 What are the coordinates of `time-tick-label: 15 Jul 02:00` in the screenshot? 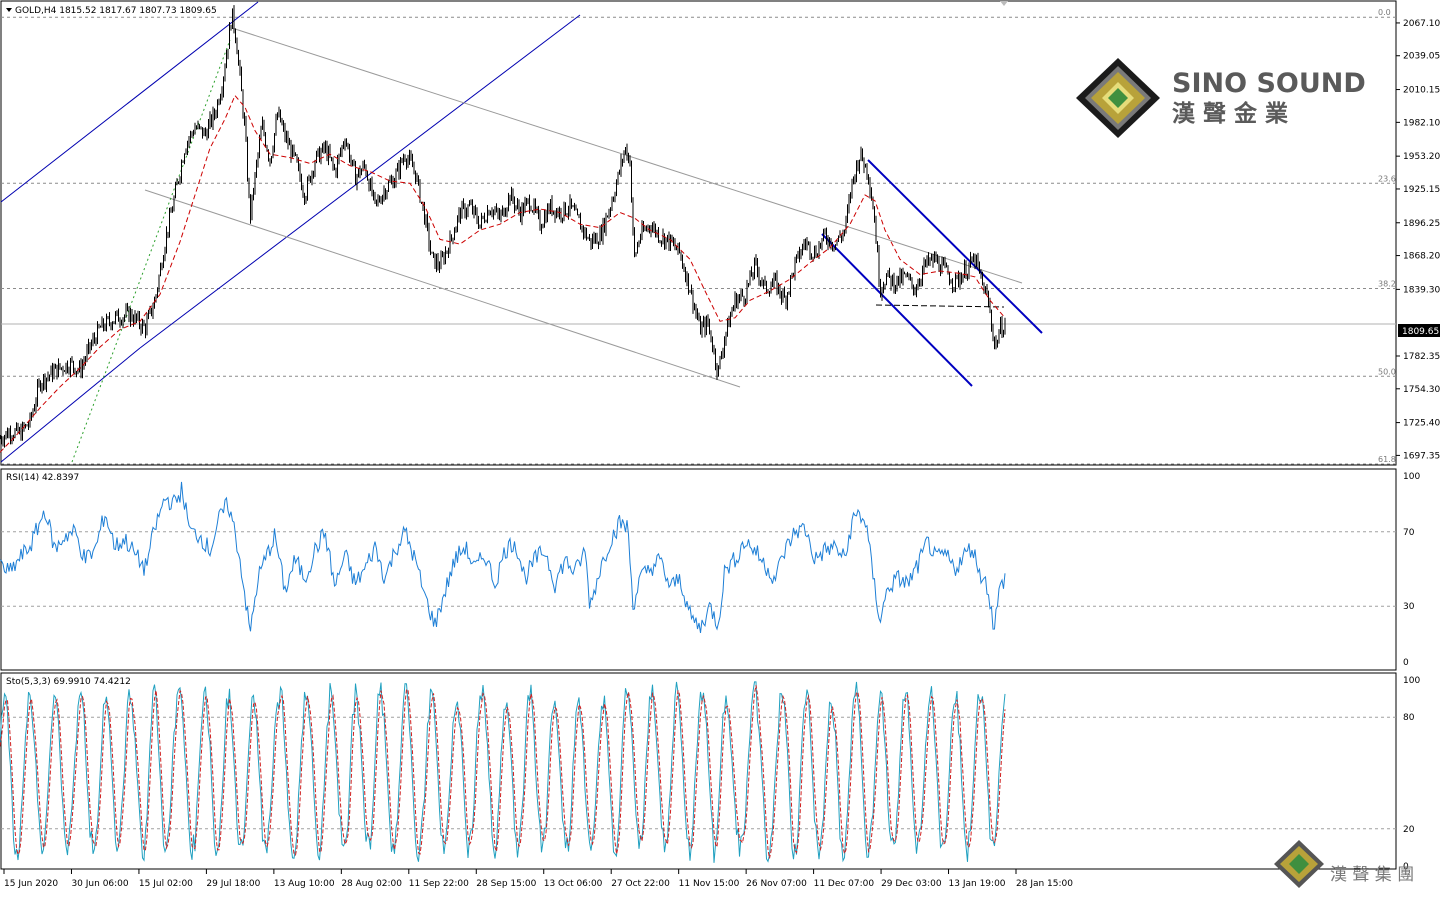 It's located at (166, 884).